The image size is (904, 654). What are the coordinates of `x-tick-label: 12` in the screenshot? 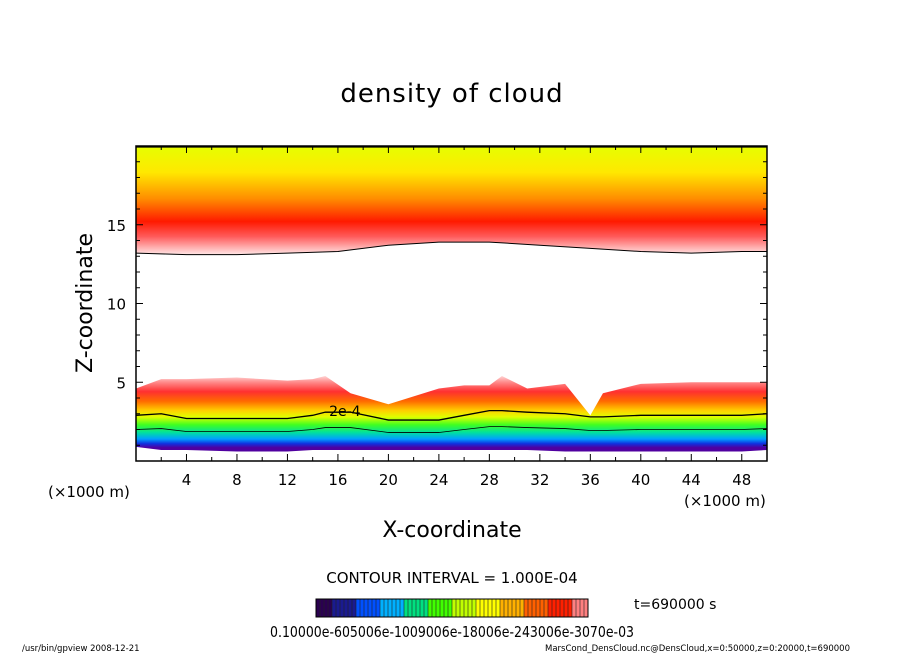 It's located at (287, 480).